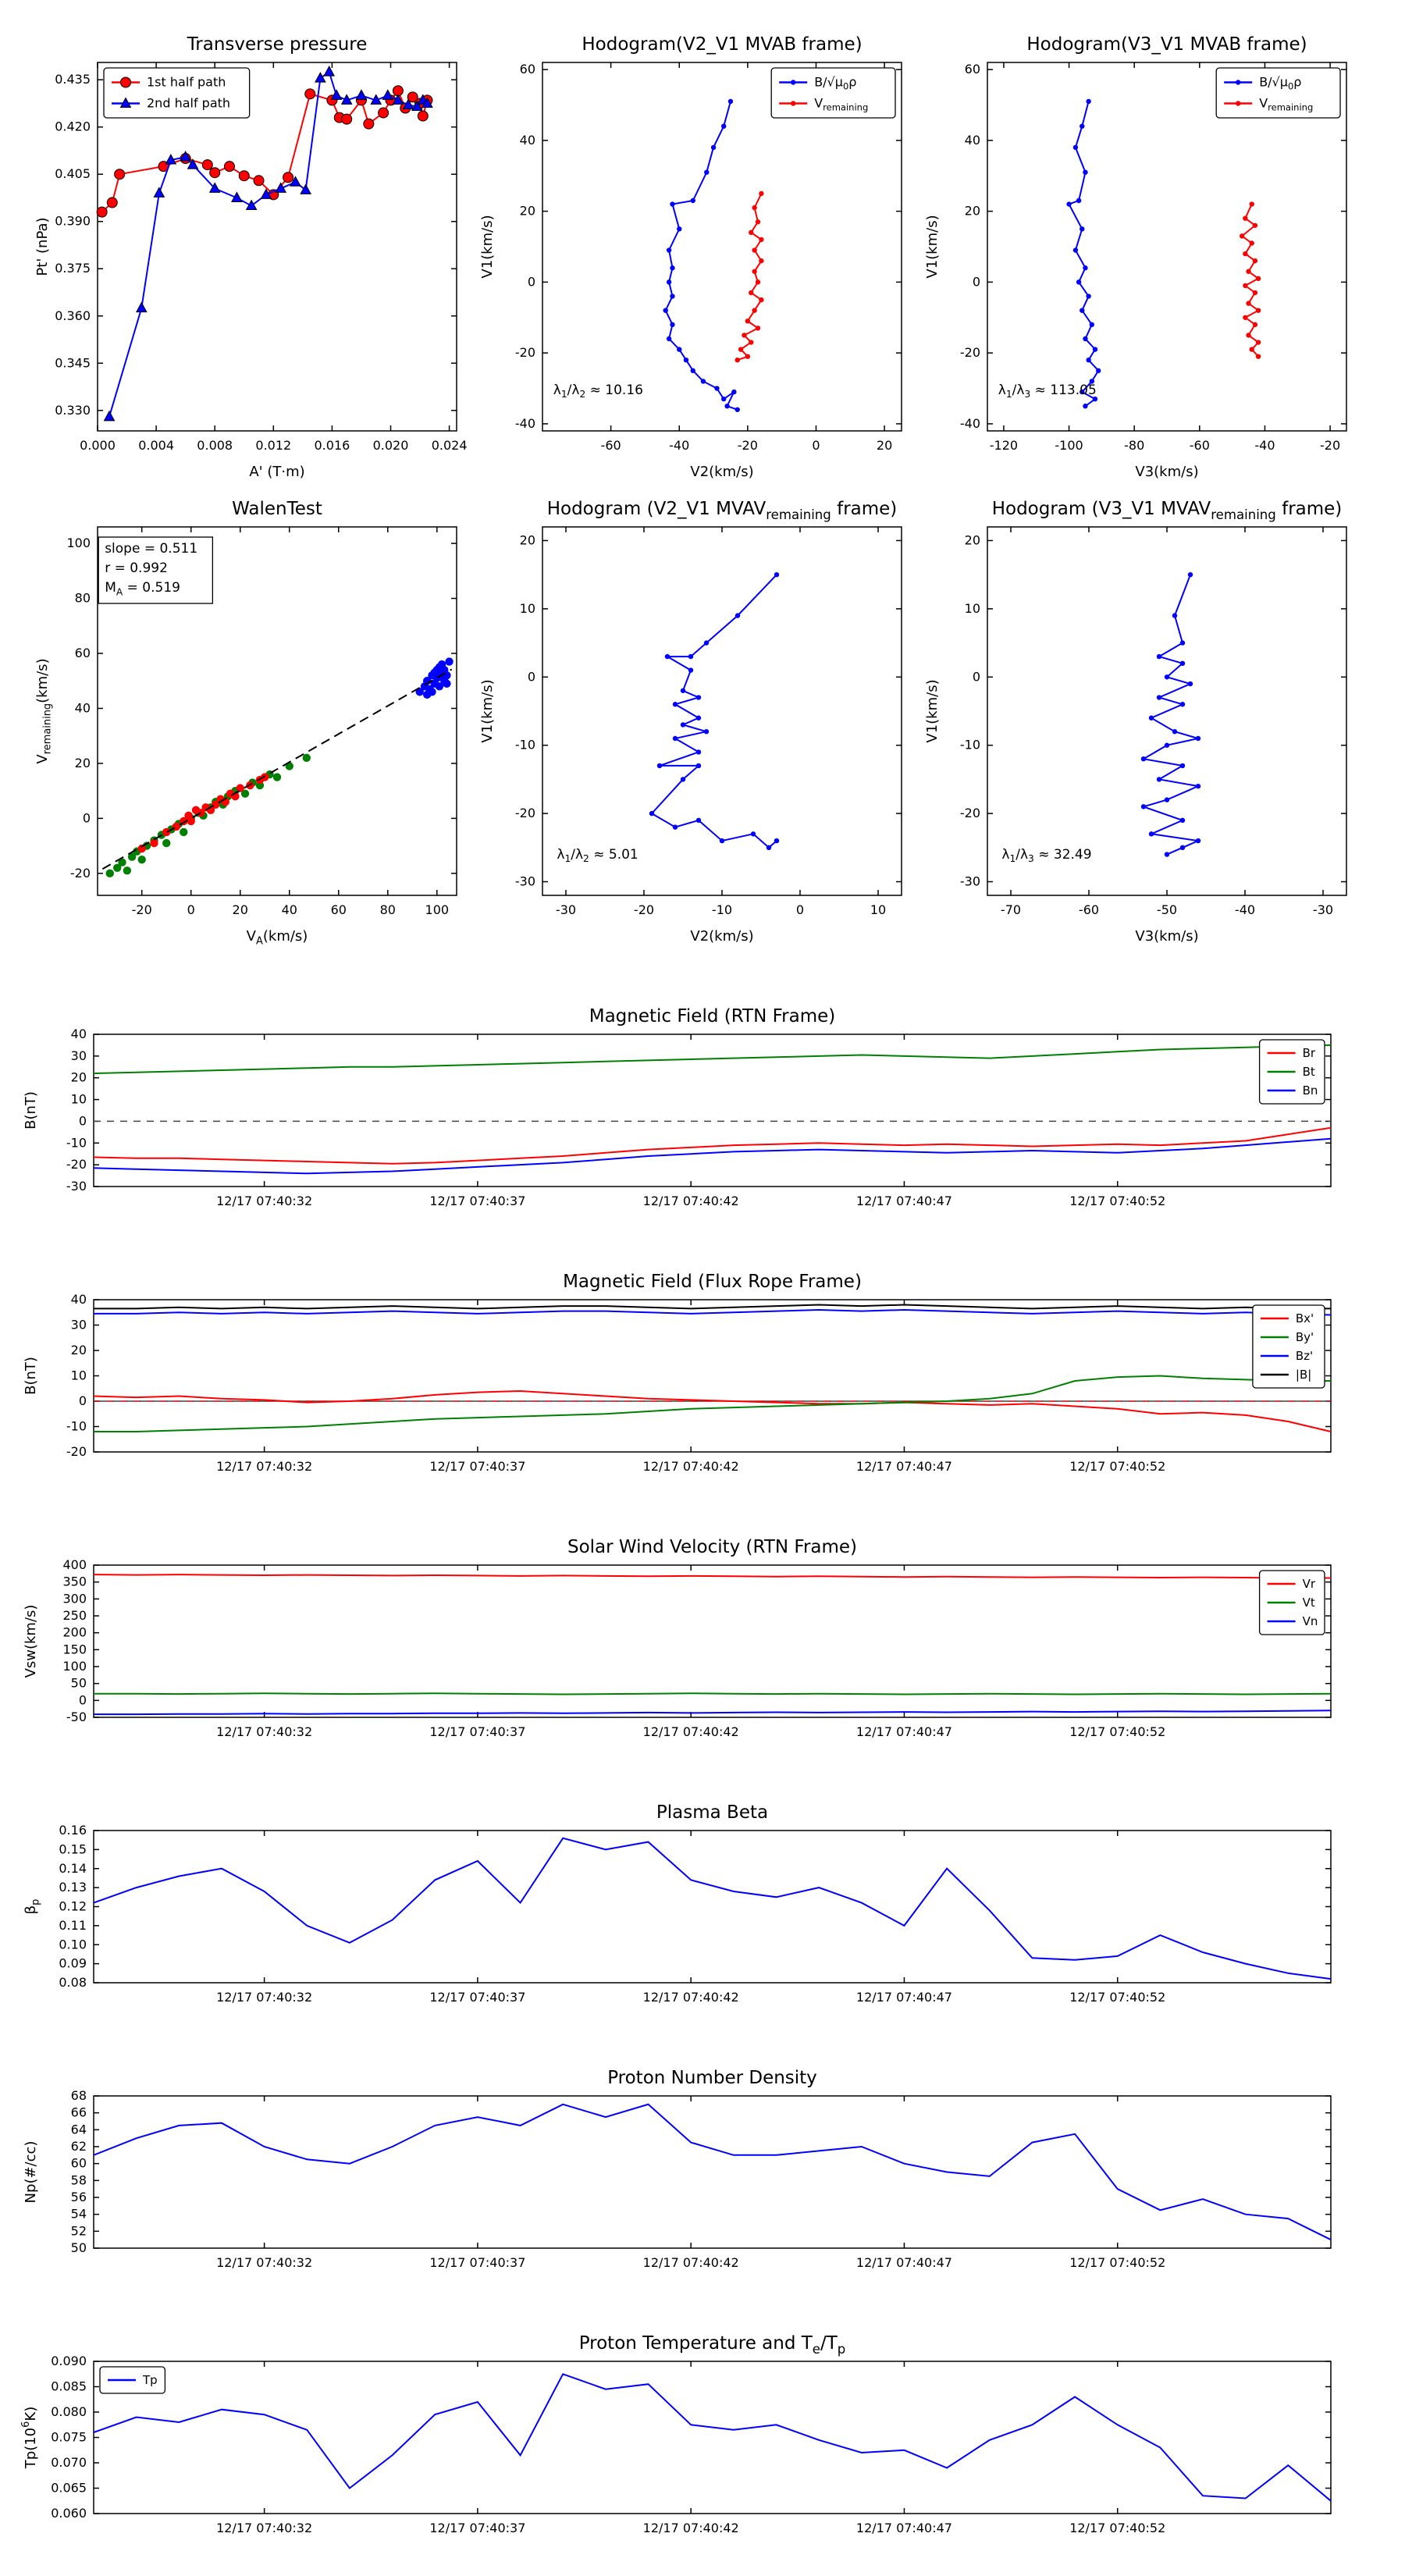  What do you see at coordinates (1166, 44) in the screenshot?
I see `svg-text: Hodogram(V3_V1 MVAB frame)` at bounding box center [1166, 44].